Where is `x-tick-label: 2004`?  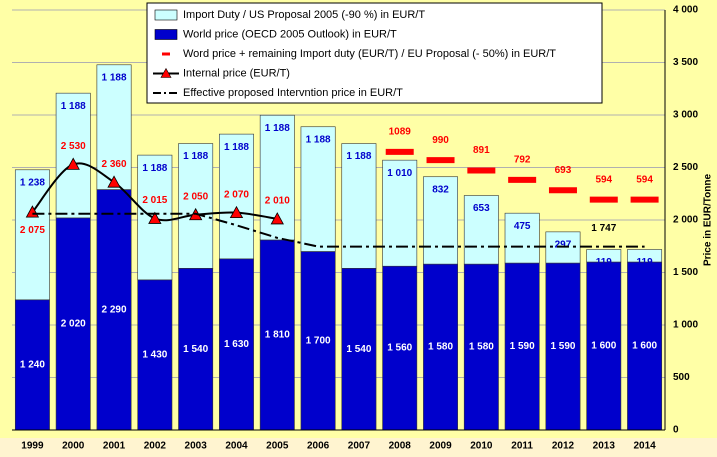
x-tick-label: 2004 is located at coordinates (236, 446).